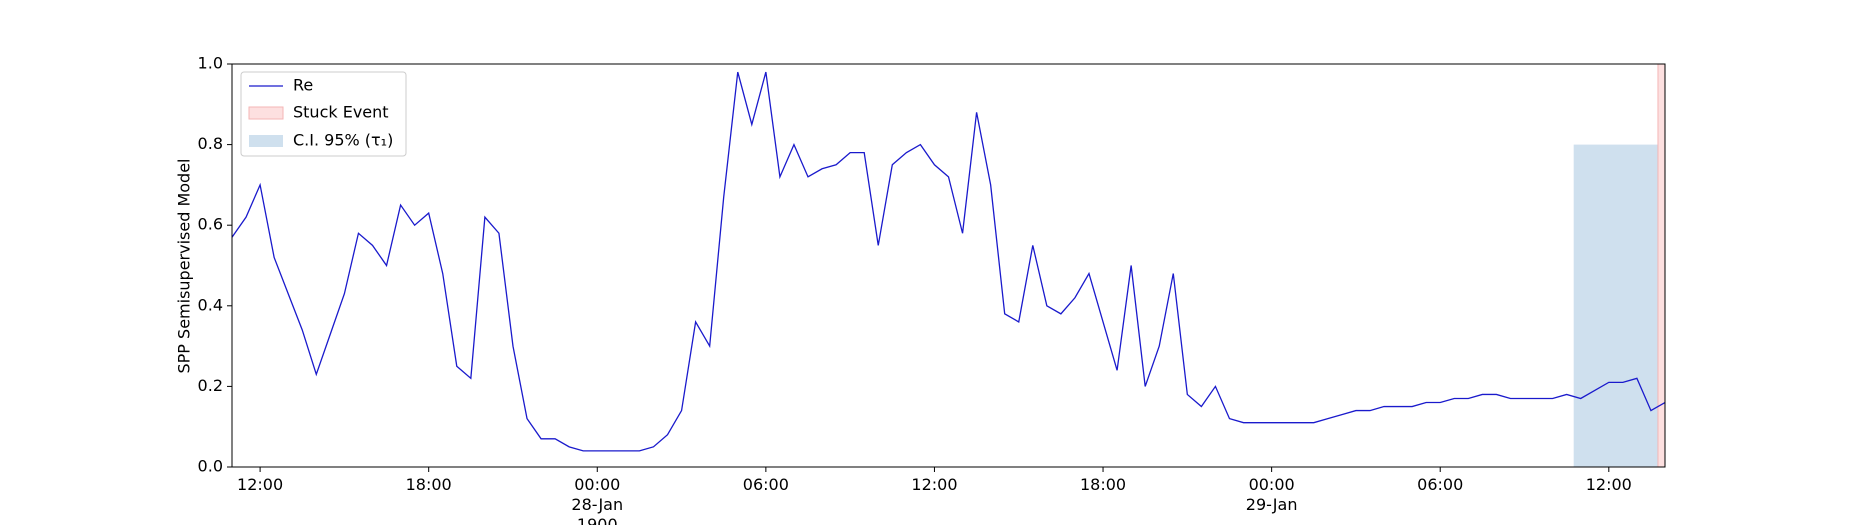  I want to click on legend-label: Stuck Event, so click(341, 112).